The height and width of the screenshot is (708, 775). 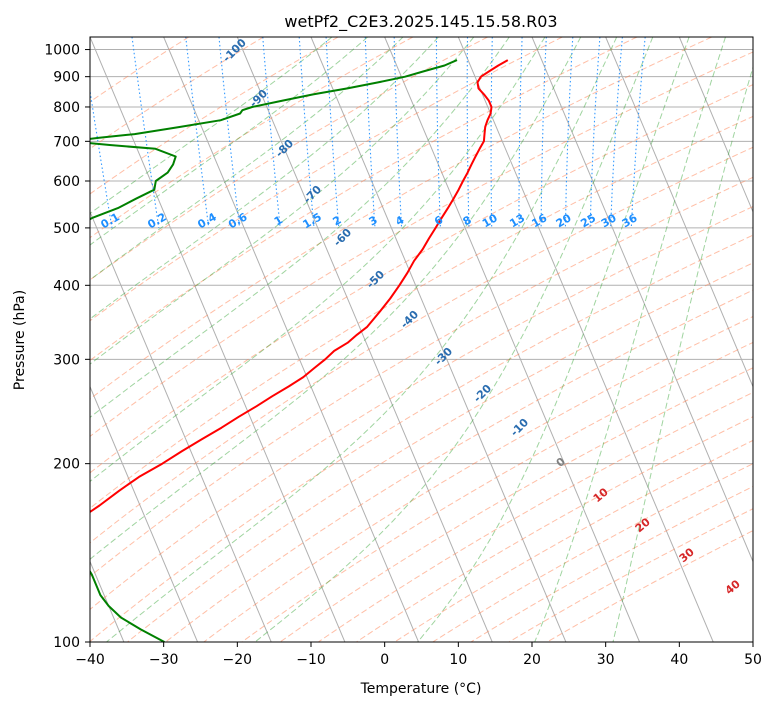 I want to click on x-tick-label: −30, so click(x=164, y=660).